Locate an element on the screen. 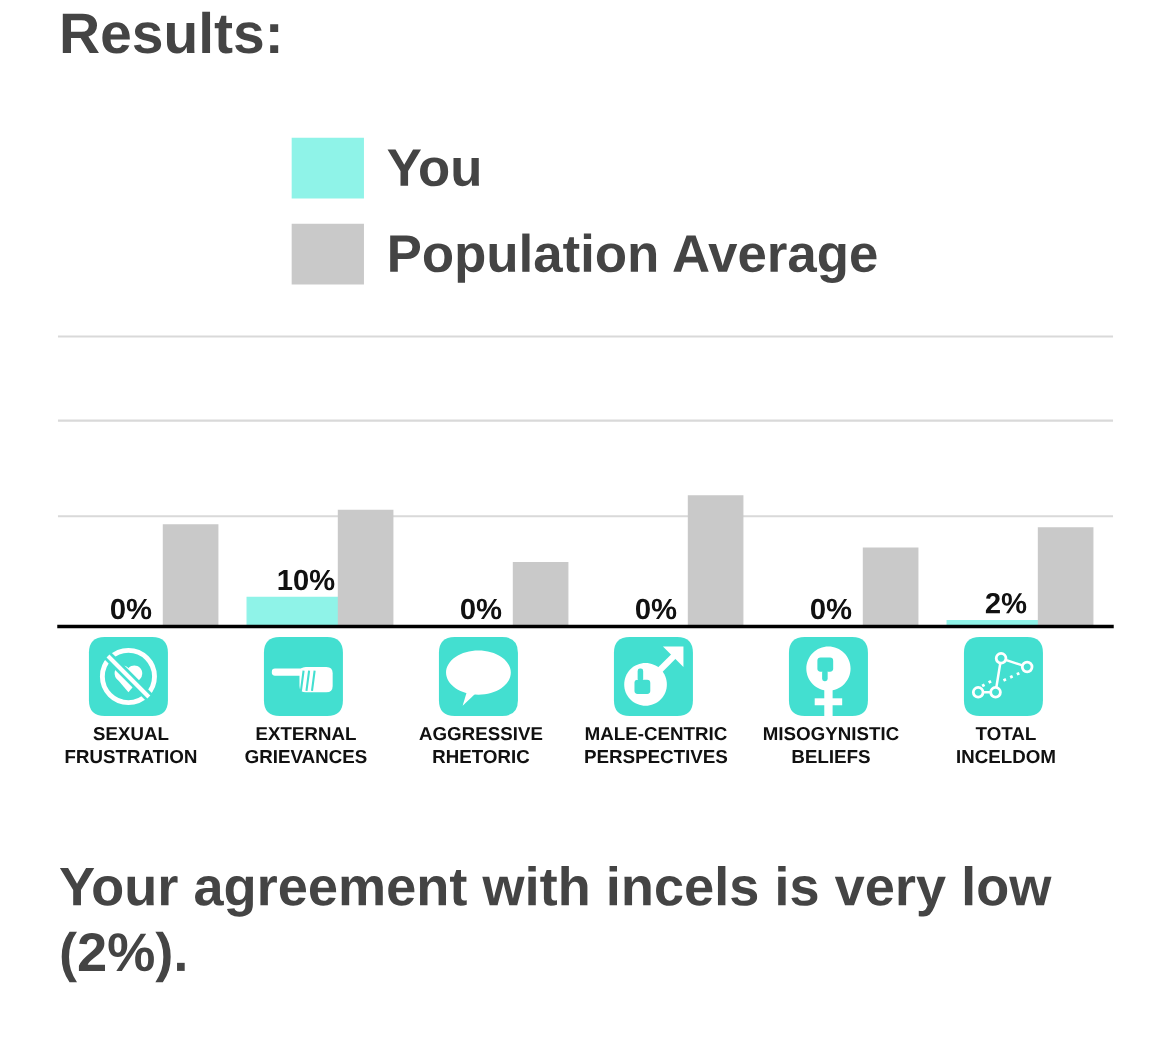 This screenshot has width=1170, height=1054. x-tick-label: SEXUAL FRUSTRATION is located at coordinates (131, 745).